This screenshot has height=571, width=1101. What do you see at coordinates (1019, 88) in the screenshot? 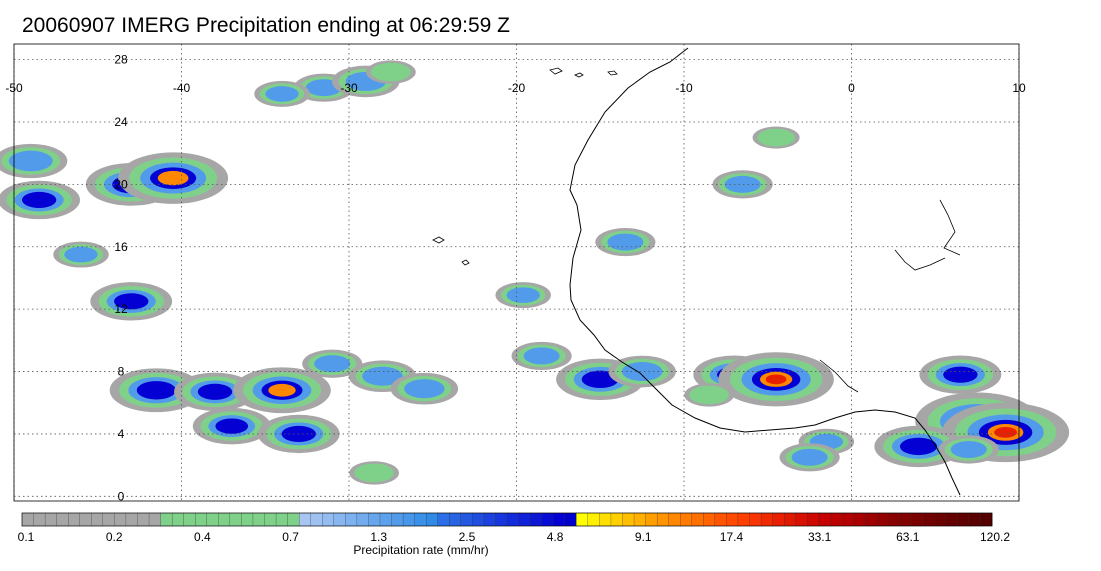
I see `lon-tick-label: 10` at bounding box center [1019, 88].